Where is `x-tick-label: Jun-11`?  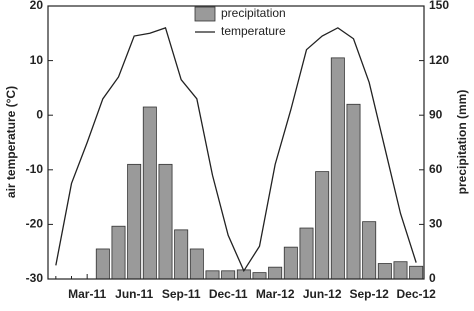 x-tick-label: Jun-11 is located at coordinates (134, 294).